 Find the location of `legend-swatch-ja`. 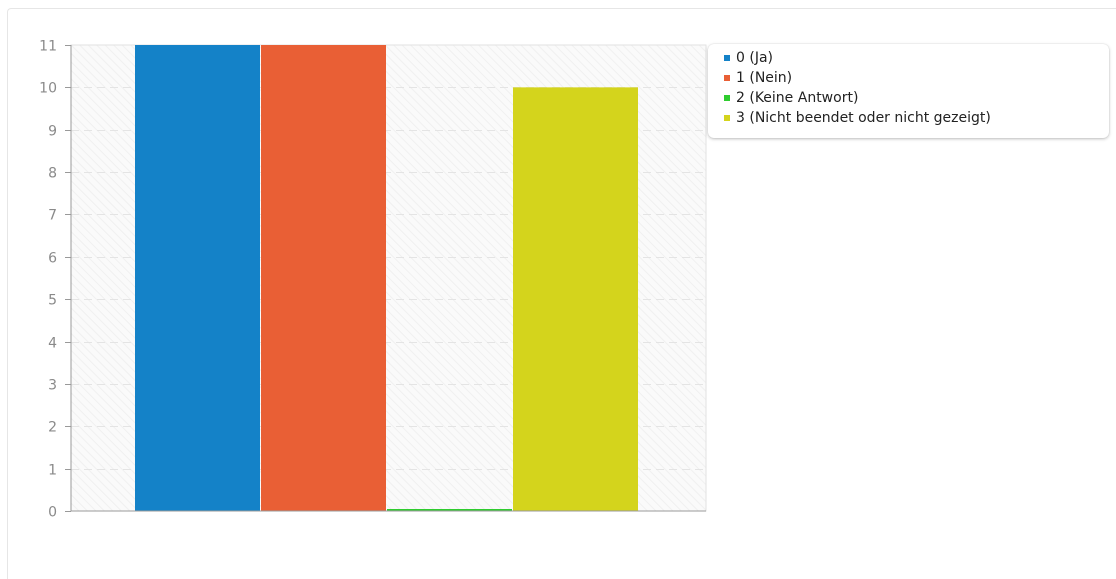

legend-swatch-ja is located at coordinates (727, 58).